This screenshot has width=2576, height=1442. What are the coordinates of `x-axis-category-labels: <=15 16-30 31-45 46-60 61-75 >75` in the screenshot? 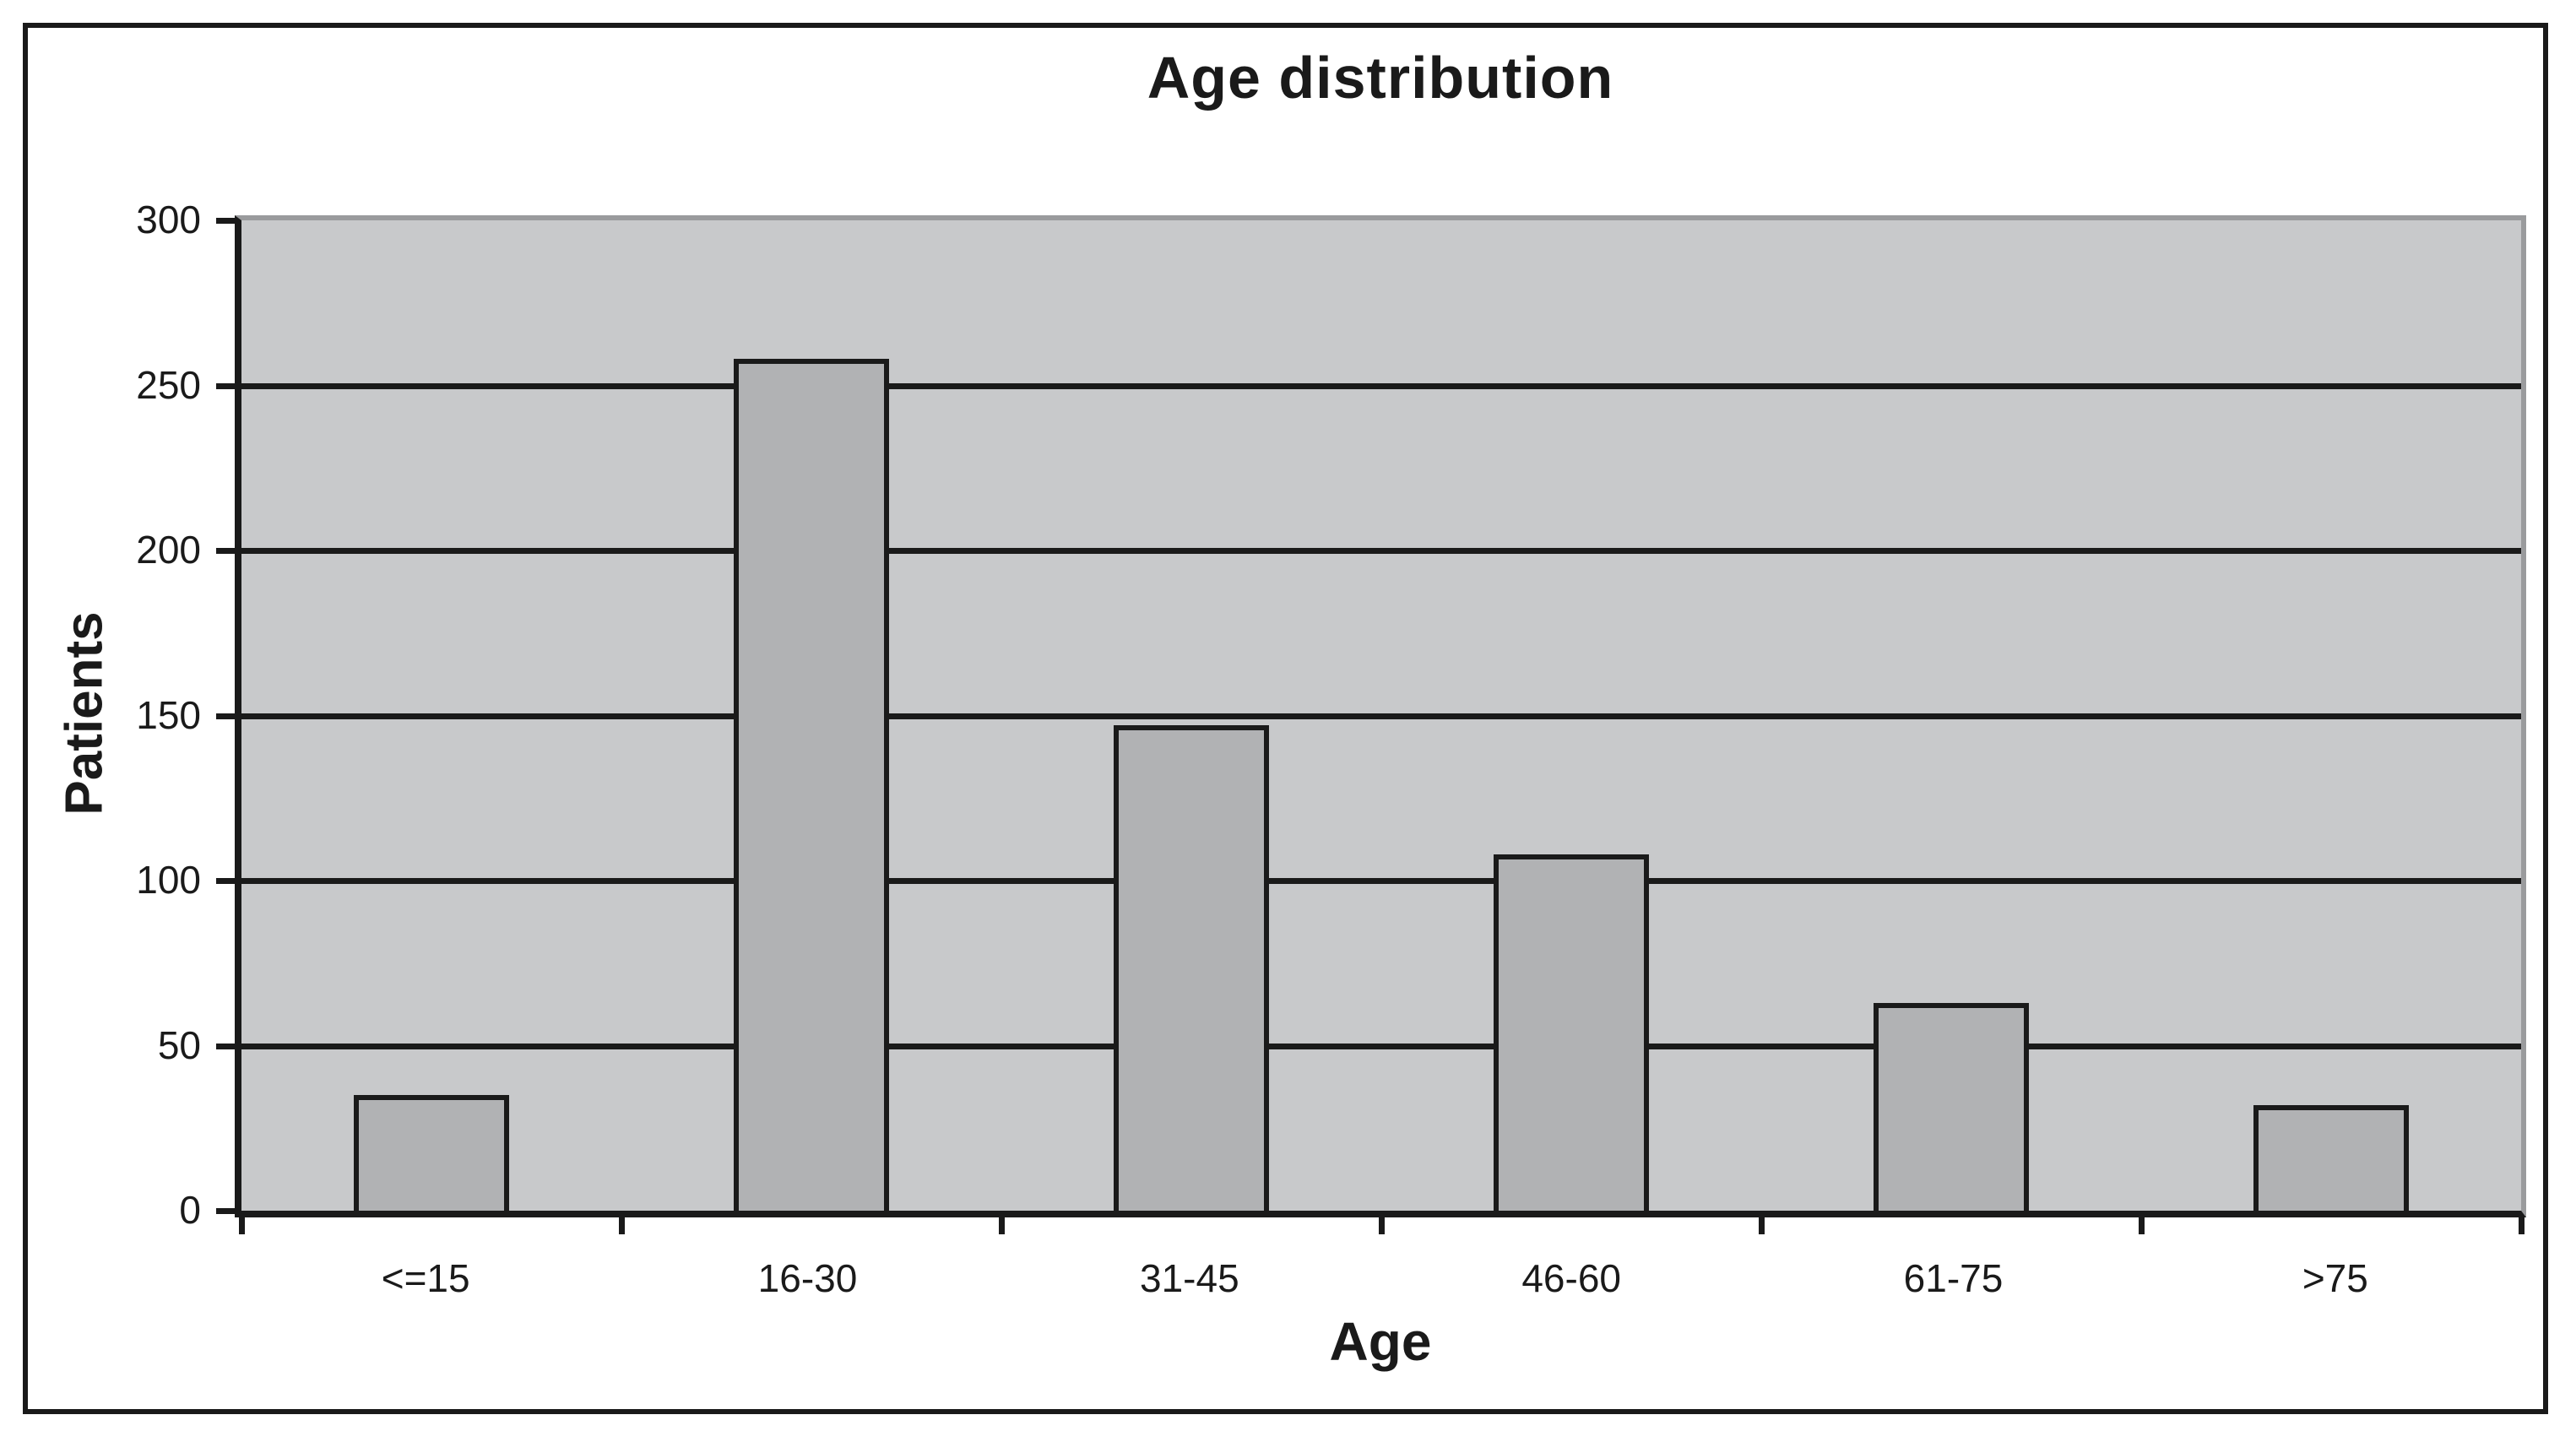 It's located at (1380, 1280).